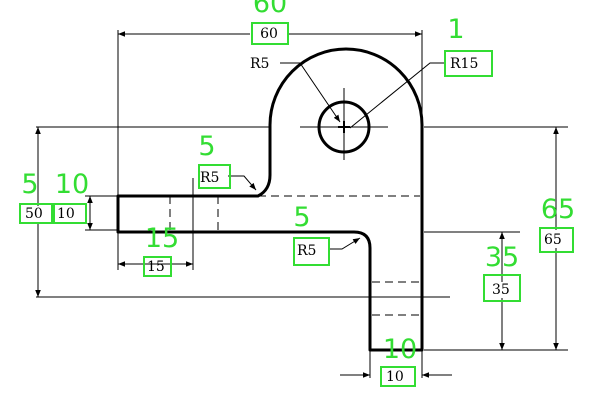 This screenshot has height=400, width=600. What do you see at coordinates (72, 184) in the screenshot?
I see `anno-left-b: 10` at bounding box center [72, 184].